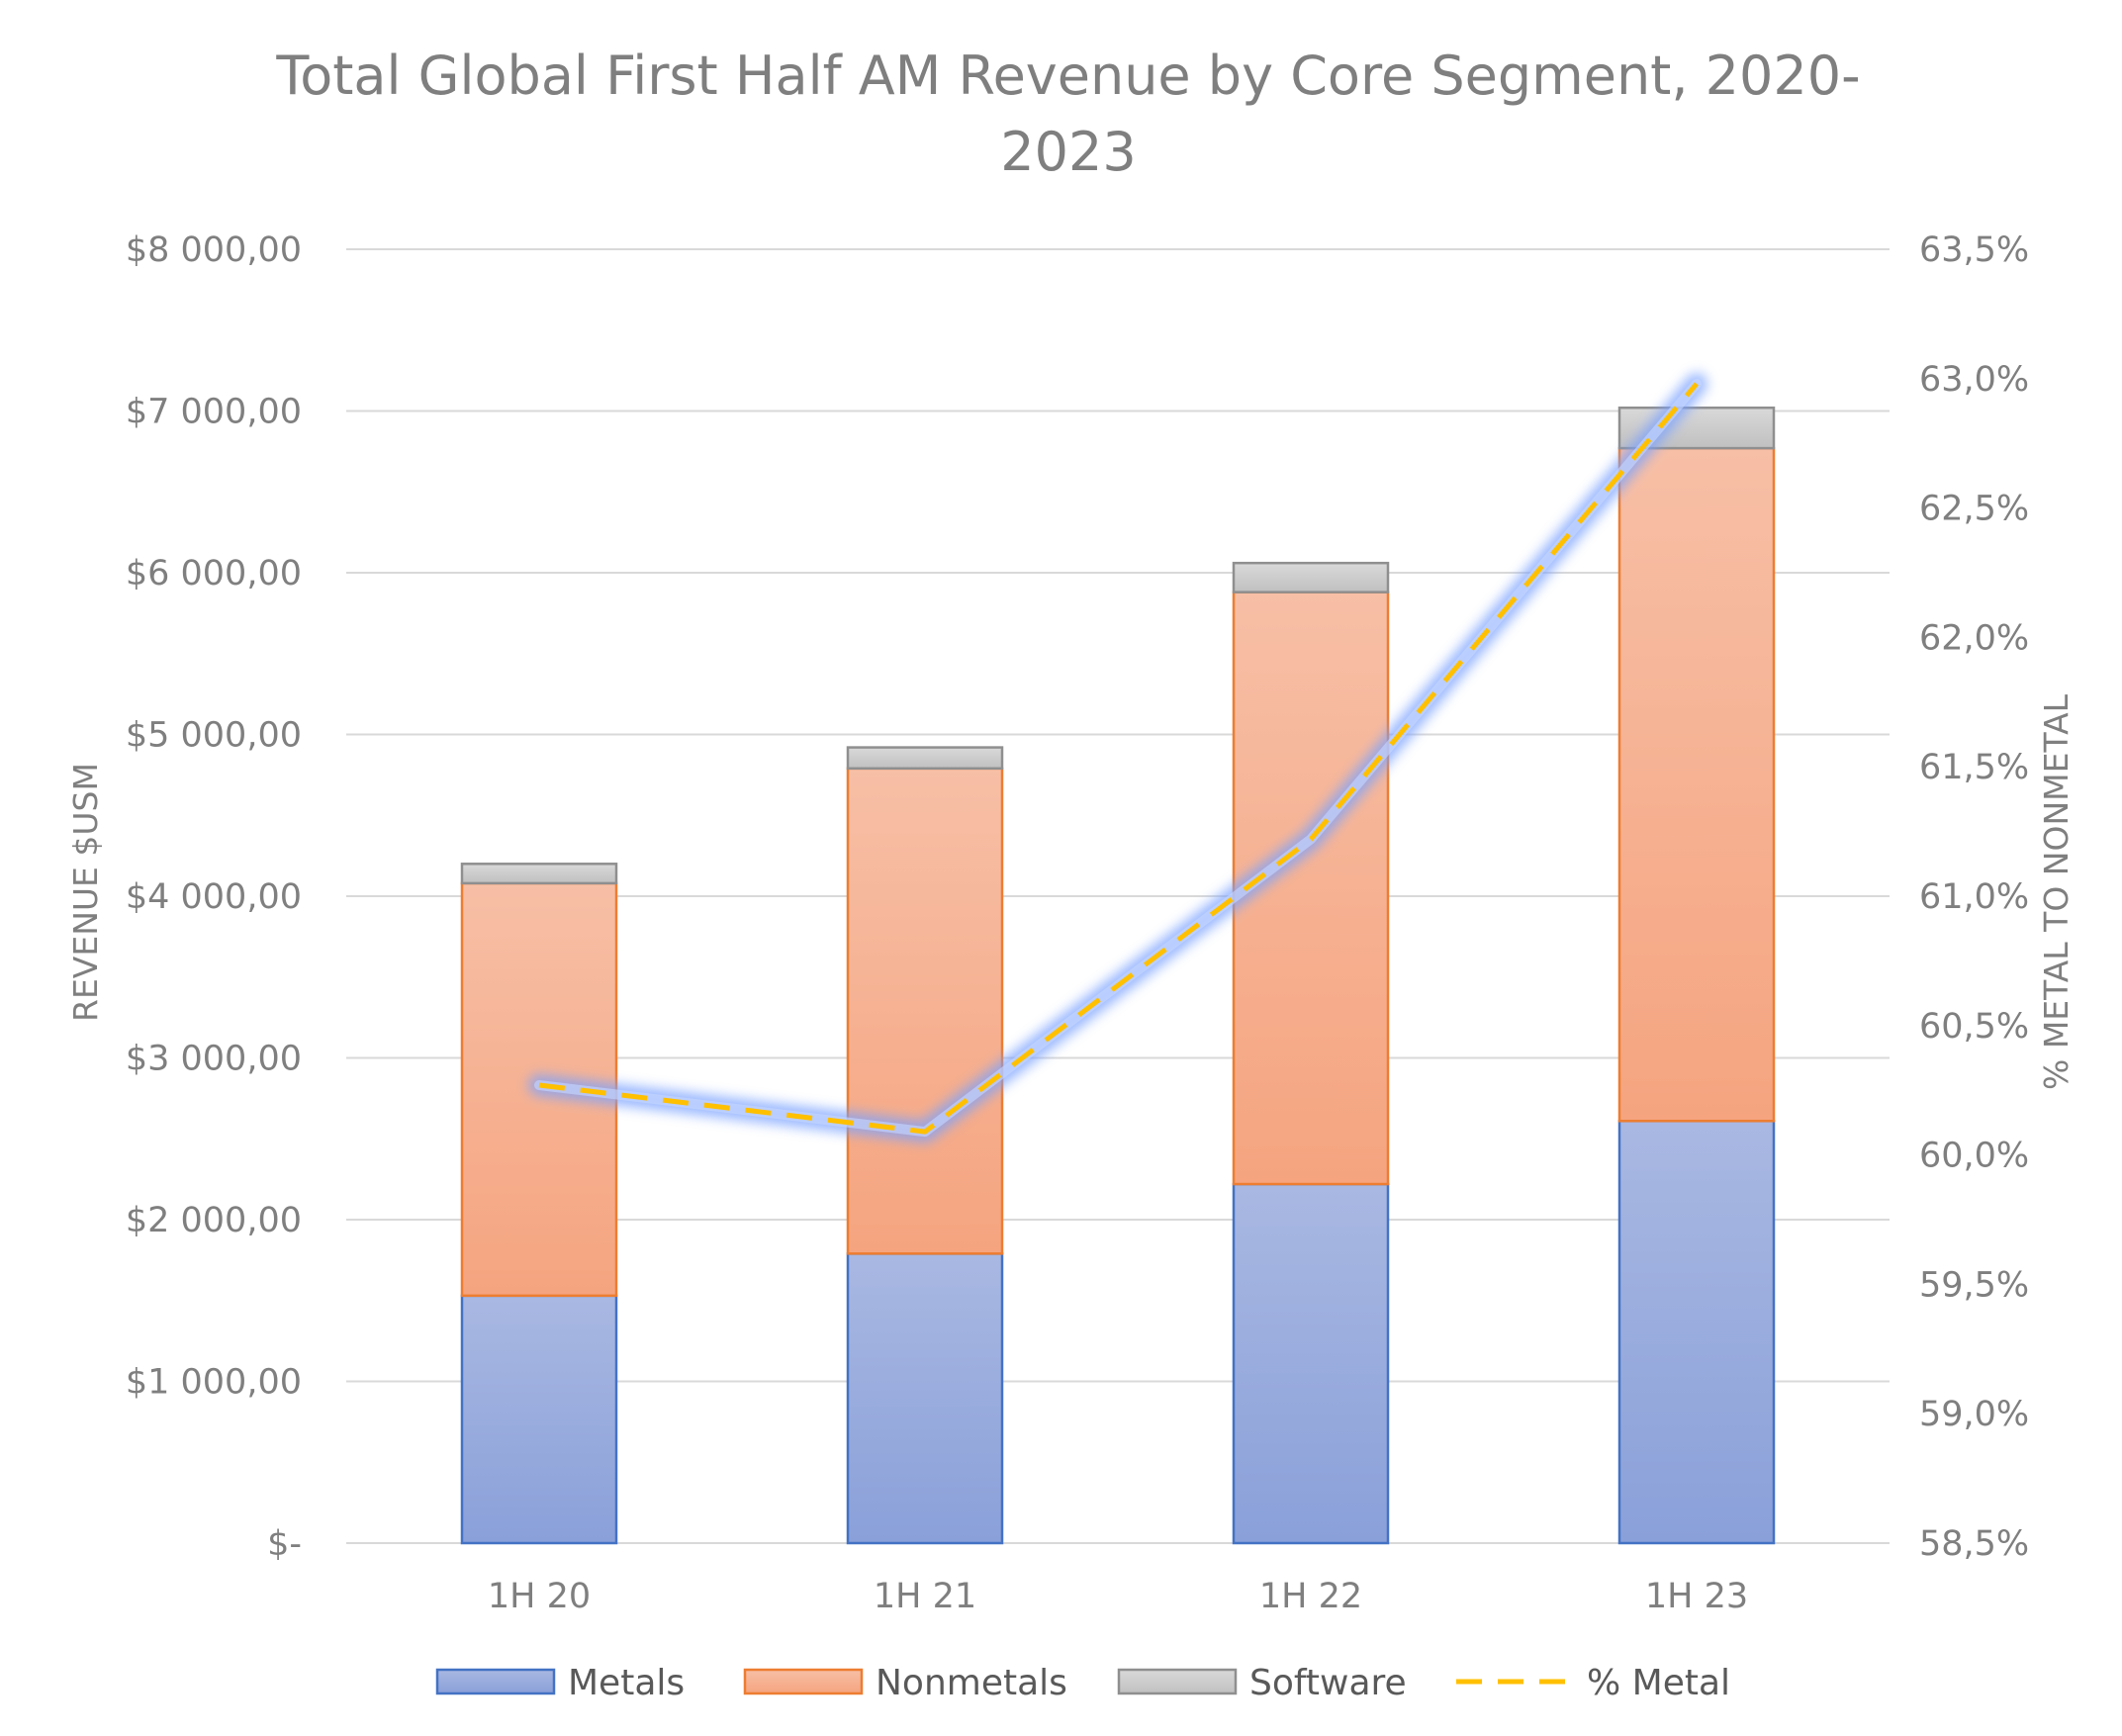 The width and height of the screenshot is (2122, 1736). What do you see at coordinates (925, 1596) in the screenshot?
I see `x-tick-label: 1H 21` at bounding box center [925, 1596].